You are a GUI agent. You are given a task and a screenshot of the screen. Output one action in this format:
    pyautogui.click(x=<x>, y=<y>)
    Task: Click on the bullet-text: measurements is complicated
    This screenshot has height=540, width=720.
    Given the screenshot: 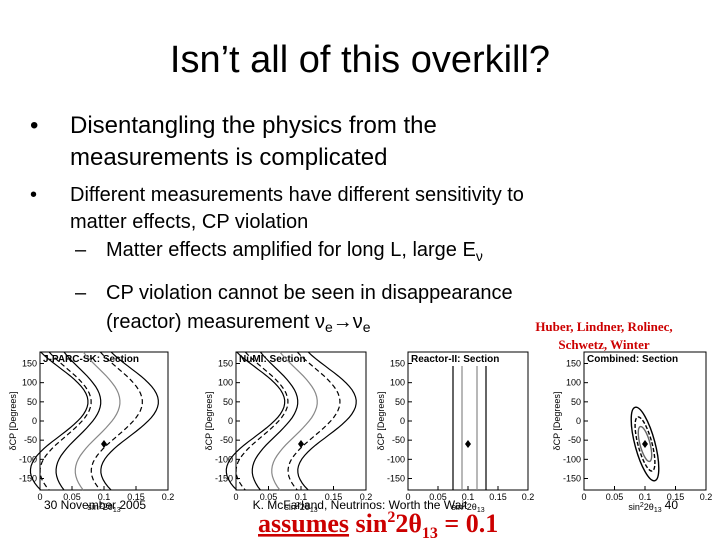 What is the action you would take?
    pyautogui.click(x=228, y=157)
    